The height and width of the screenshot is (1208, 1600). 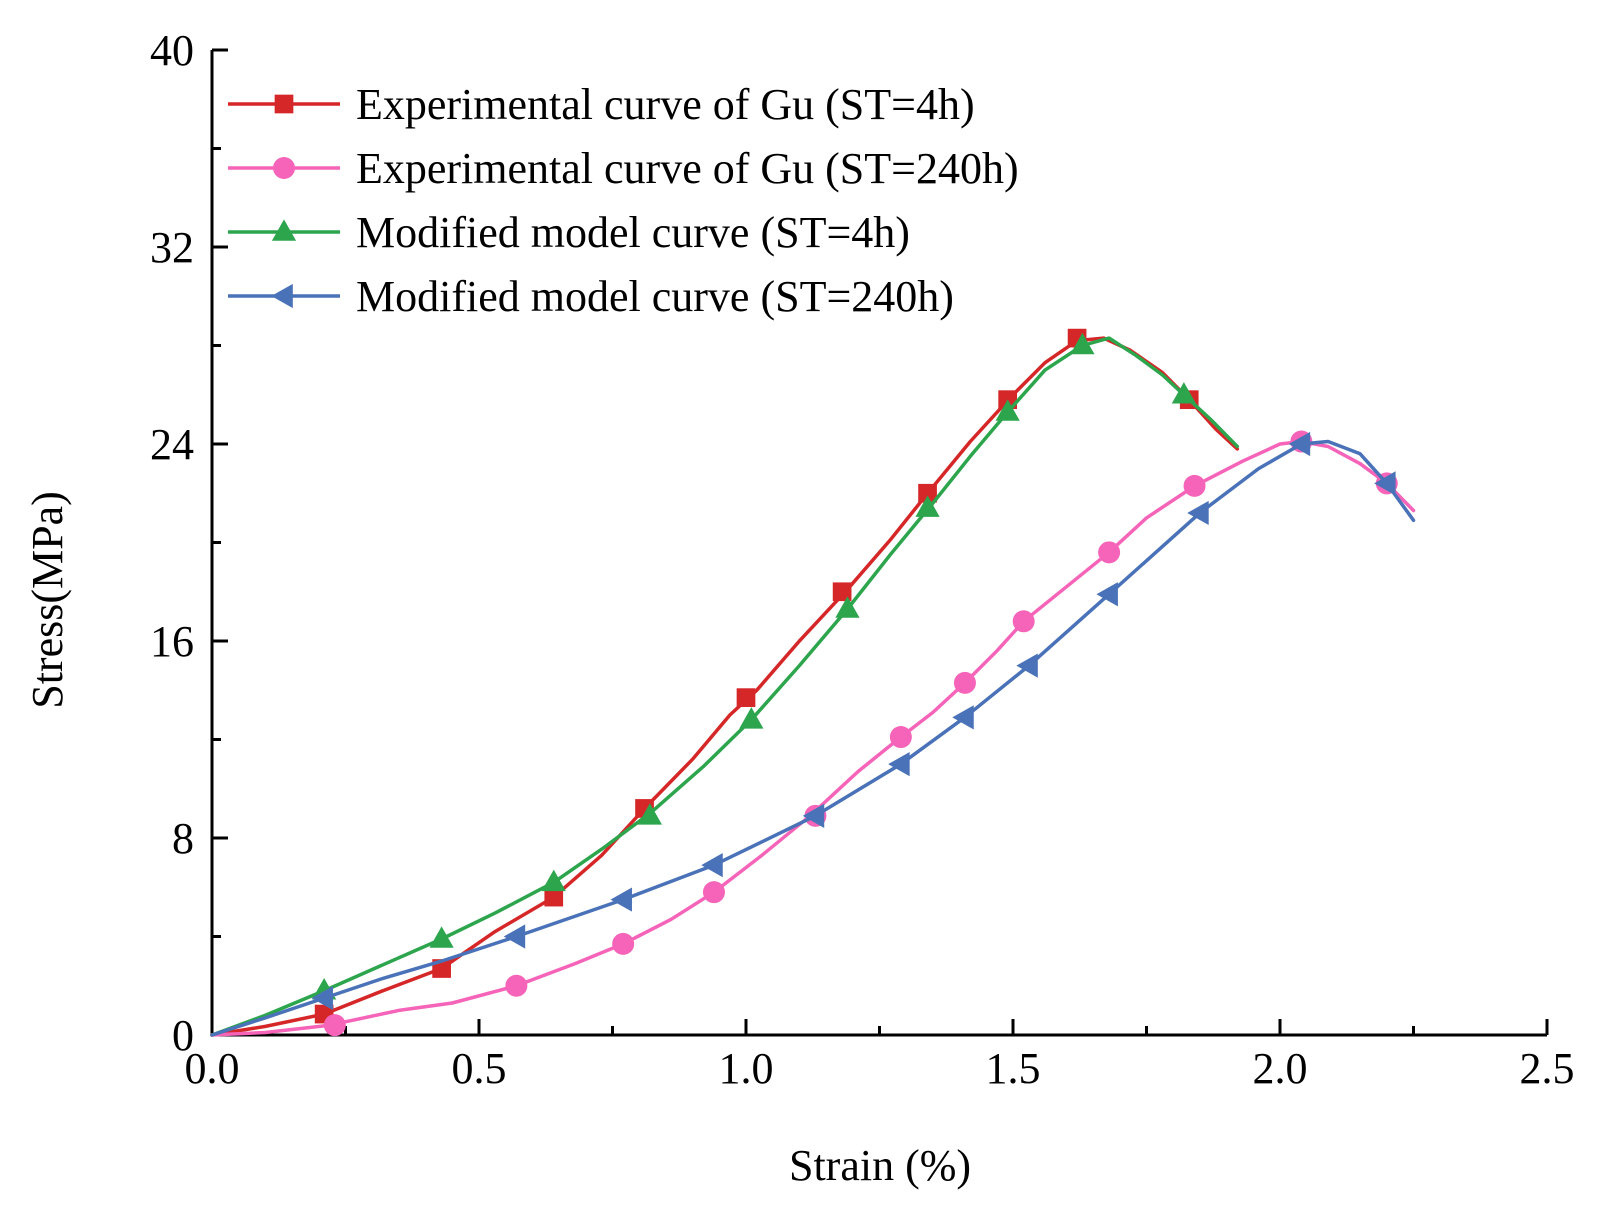 I want to click on x-tick-label: 0.5, so click(x=479, y=1068).